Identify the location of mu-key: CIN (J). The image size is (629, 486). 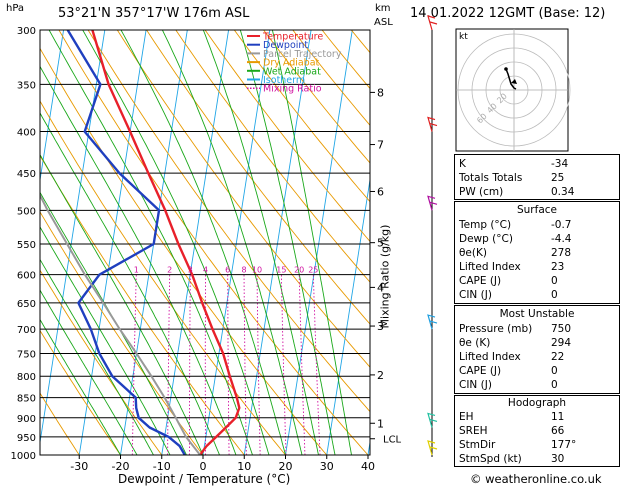
(475, 385).